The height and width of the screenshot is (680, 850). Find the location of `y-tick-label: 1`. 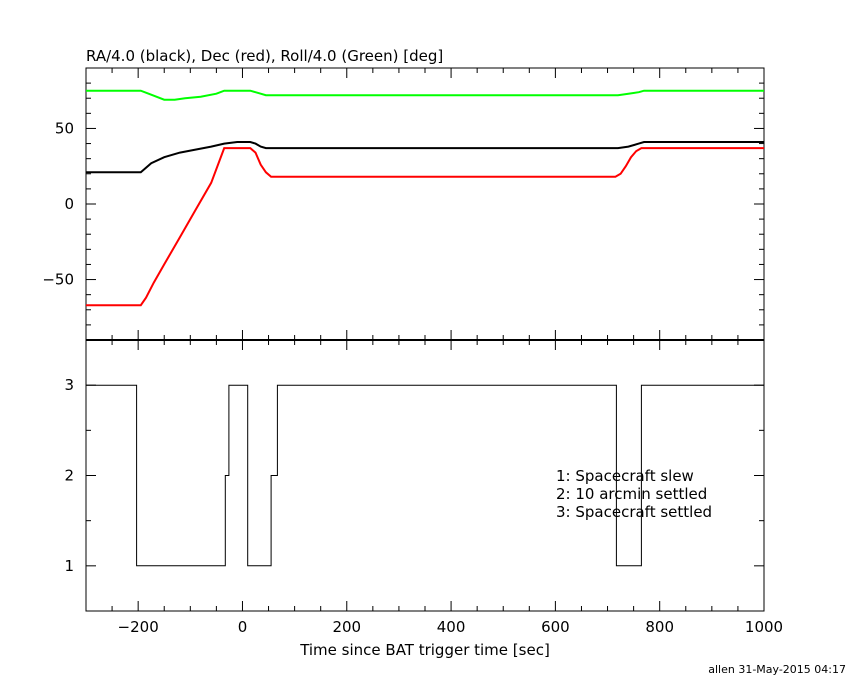

y-tick-label: 1 is located at coordinates (69, 566).